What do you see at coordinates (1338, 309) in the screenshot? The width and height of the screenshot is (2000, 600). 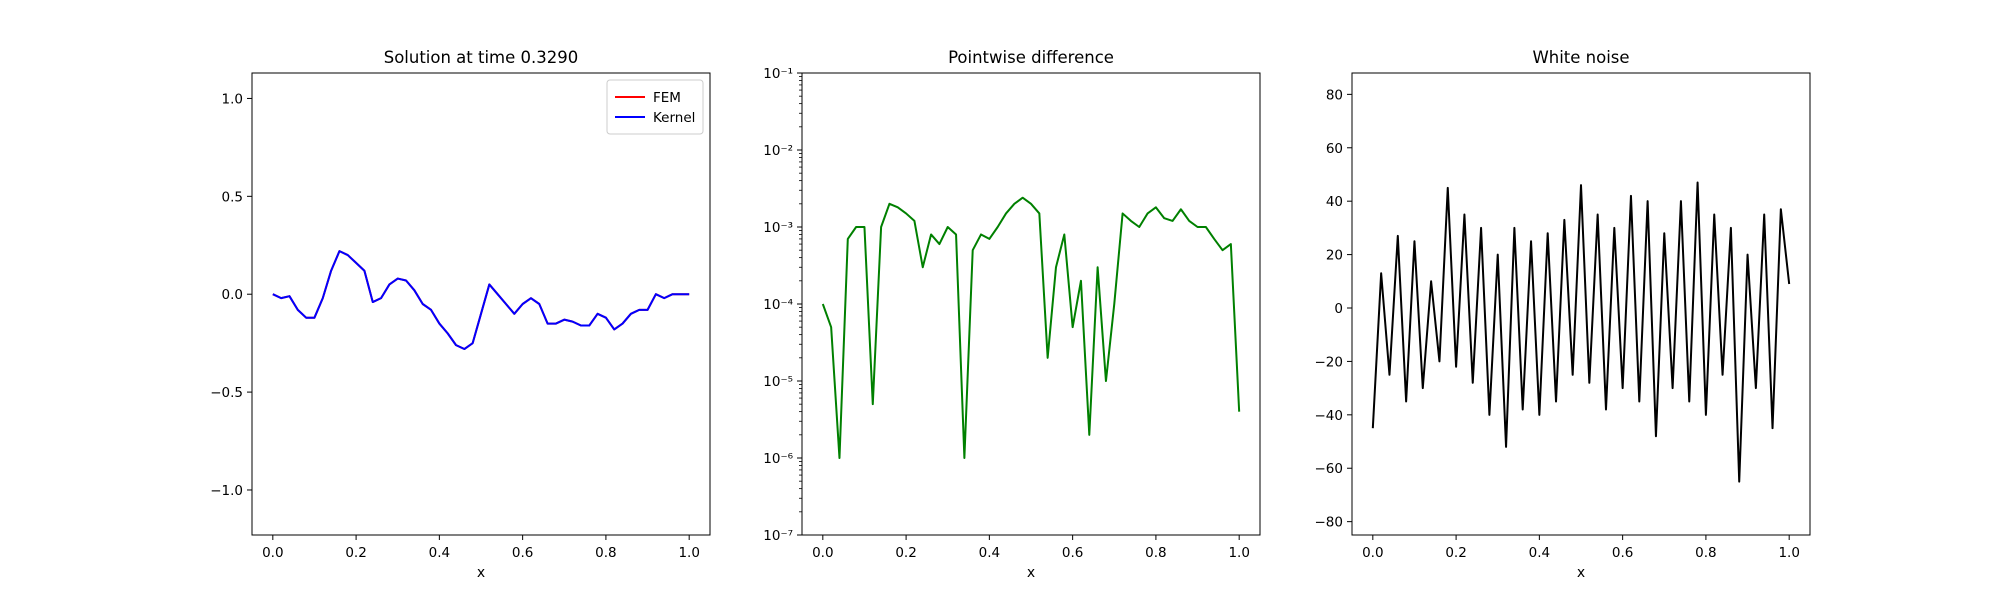 I see `y-tick-label: 0` at bounding box center [1338, 309].